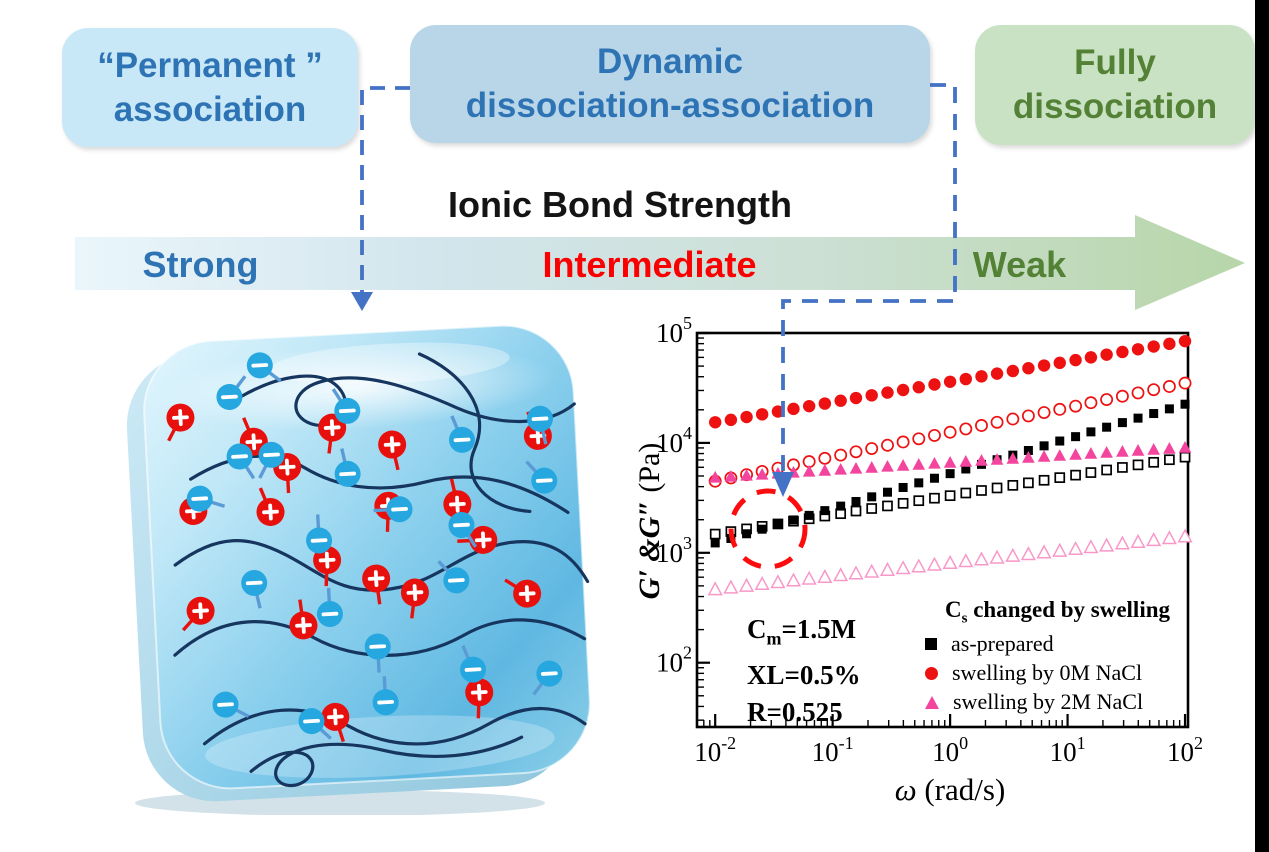 Image resolution: width=1269 pixels, height=852 pixels. Describe the element at coordinates (674, 440) in the screenshot. I see `y-tick-label: 10⁴` at that location.